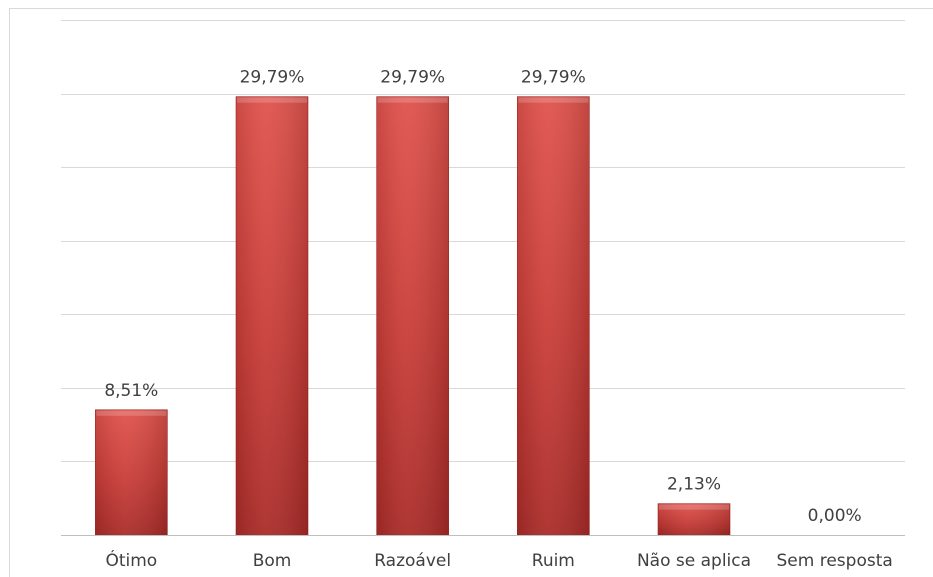 The width and height of the screenshot is (933, 577). I want to click on category-label: Sem resposta, so click(835, 561).